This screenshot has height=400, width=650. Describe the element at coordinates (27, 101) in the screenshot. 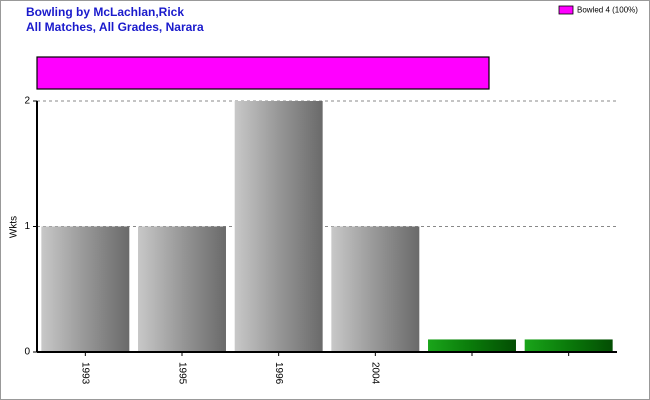

I see `y-tick-label: 2` at that location.